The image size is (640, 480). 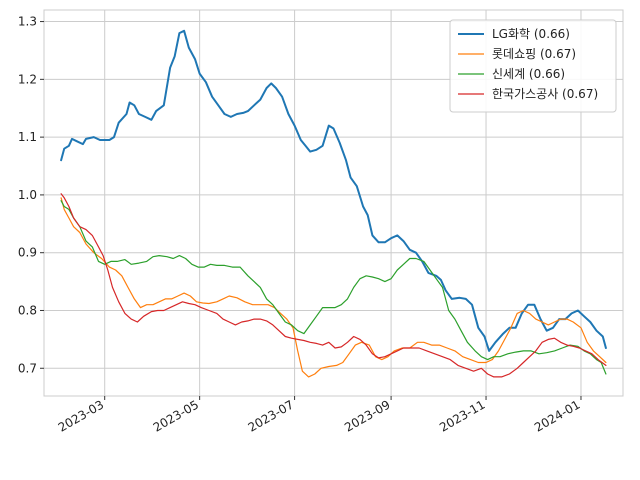 What do you see at coordinates (271, 415) in the screenshot?
I see `x-tick-label: 2023-07` at bounding box center [271, 415].